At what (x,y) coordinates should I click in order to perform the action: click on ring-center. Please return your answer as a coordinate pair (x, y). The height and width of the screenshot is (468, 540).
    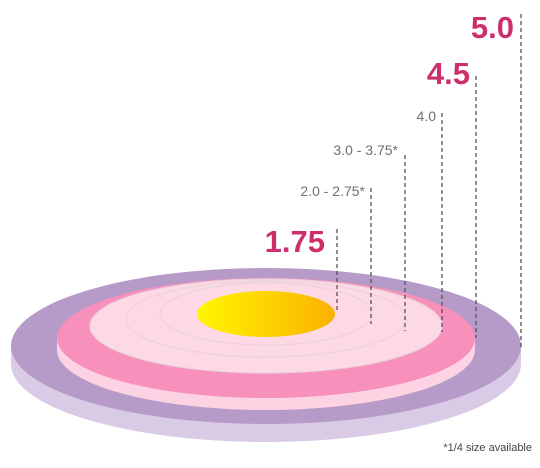
    Looking at the image, I should click on (266, 314).